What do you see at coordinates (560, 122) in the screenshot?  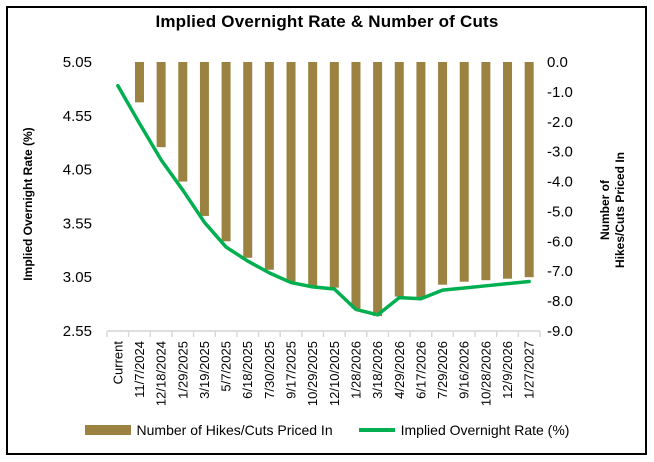 I see `y-axis-right-tick-label: -2.0` at bounding box center [560, 122].